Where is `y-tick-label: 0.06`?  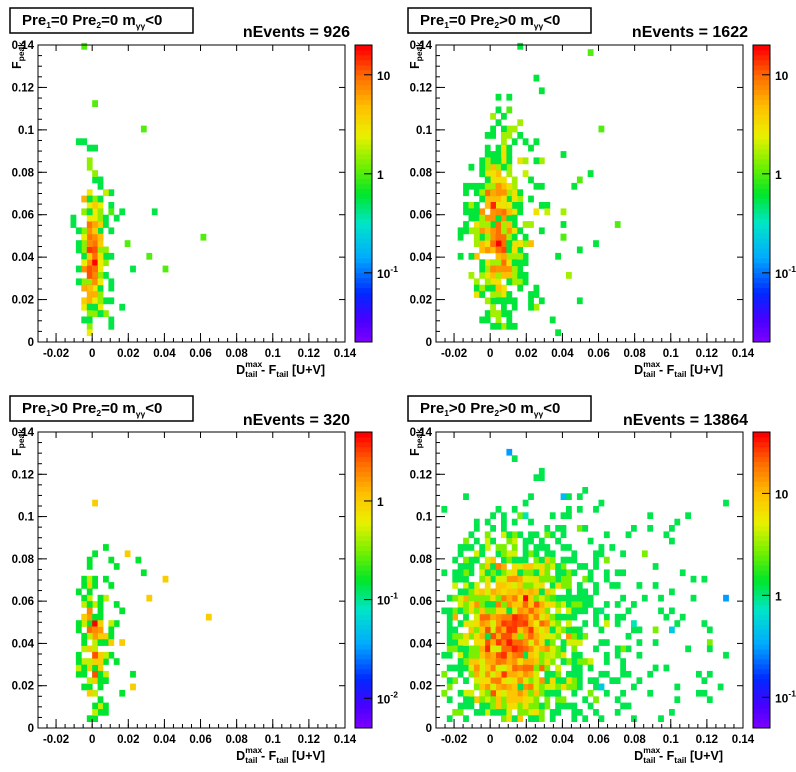 y-tick-label: 0.06 is located at coordinates (421, 216).